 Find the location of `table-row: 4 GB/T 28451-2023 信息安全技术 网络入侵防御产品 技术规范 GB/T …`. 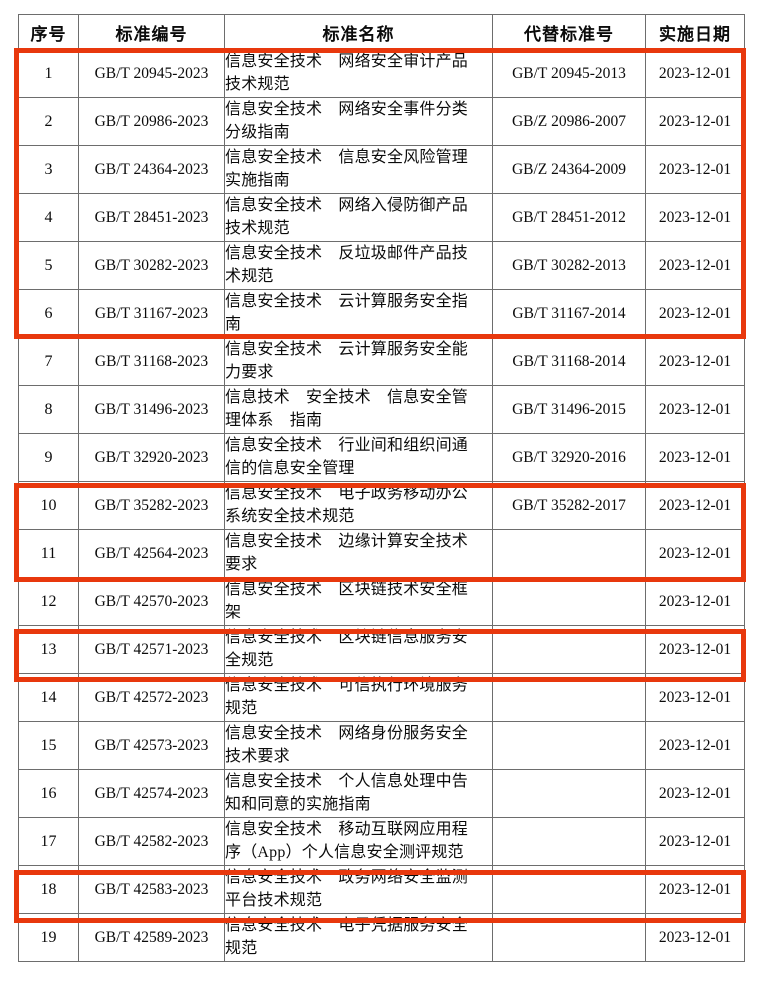

table-row: 4 GB/T 28451-2023 信息安全技术 网络入侵防御产品 技术规范 GB/T … is located at coordinates (381, 217).